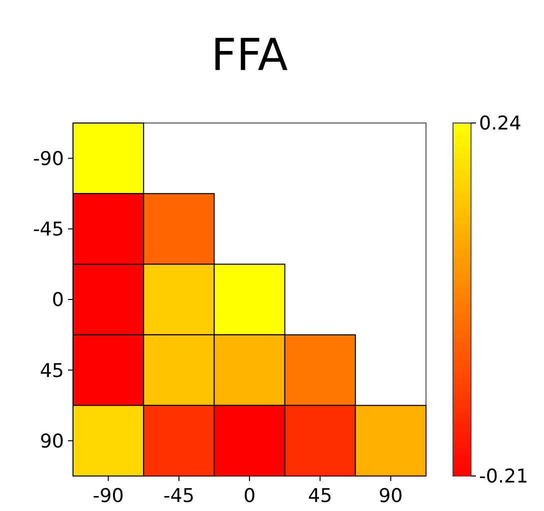 The image size is (544, 511). What do you see at coordinates (58, 300) in the screenshot?
I see `y-tick-label: 0` at bounding box center [58, 300].